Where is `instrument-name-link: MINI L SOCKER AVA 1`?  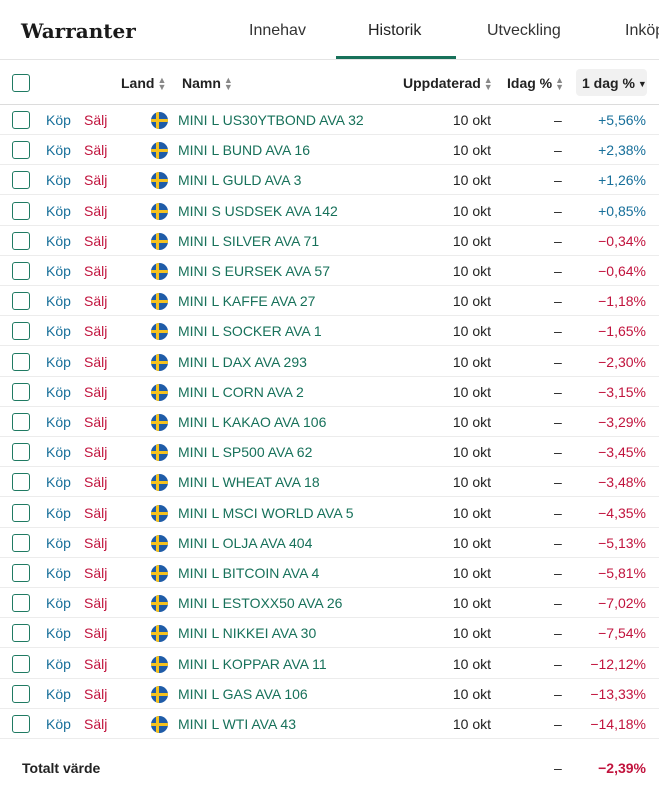 instrument-name-link: MINI L SOCKER AVA 1 is located at coordinates (250, 331).